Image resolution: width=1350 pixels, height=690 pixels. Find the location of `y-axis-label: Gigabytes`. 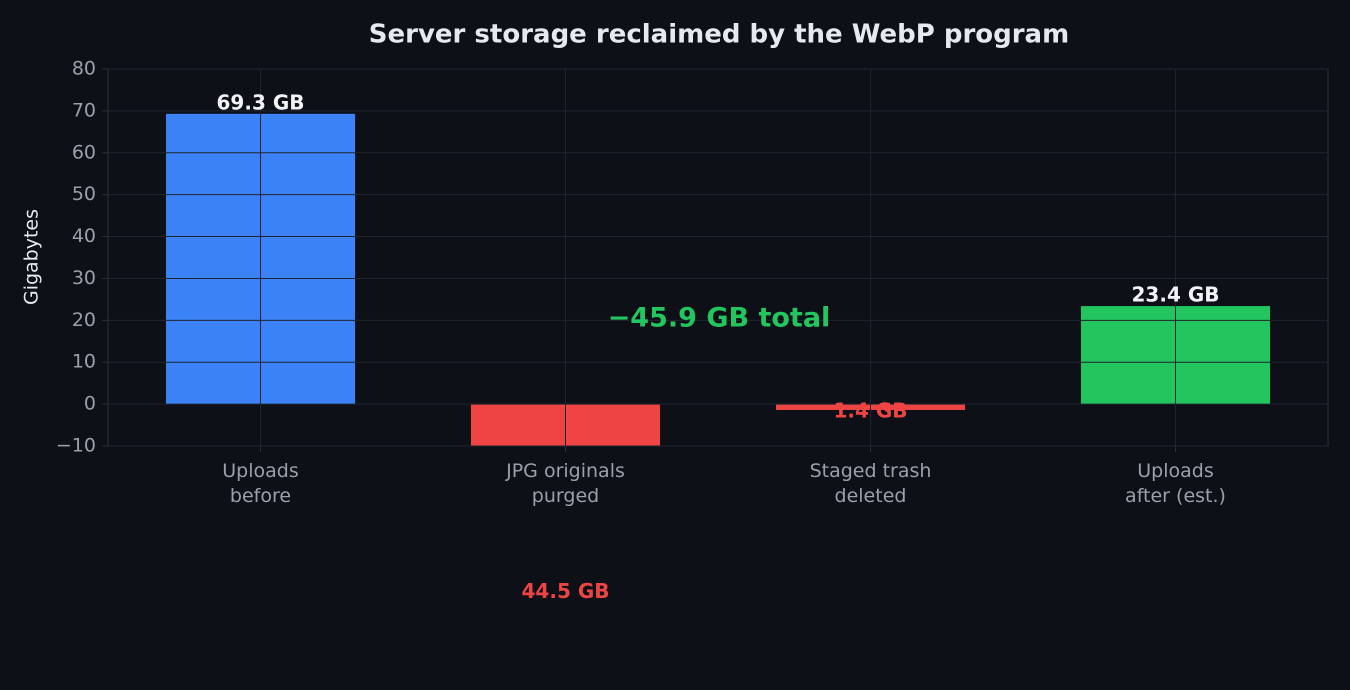

y-axis-label: Gigabytes is located at coordinates (32, 257).